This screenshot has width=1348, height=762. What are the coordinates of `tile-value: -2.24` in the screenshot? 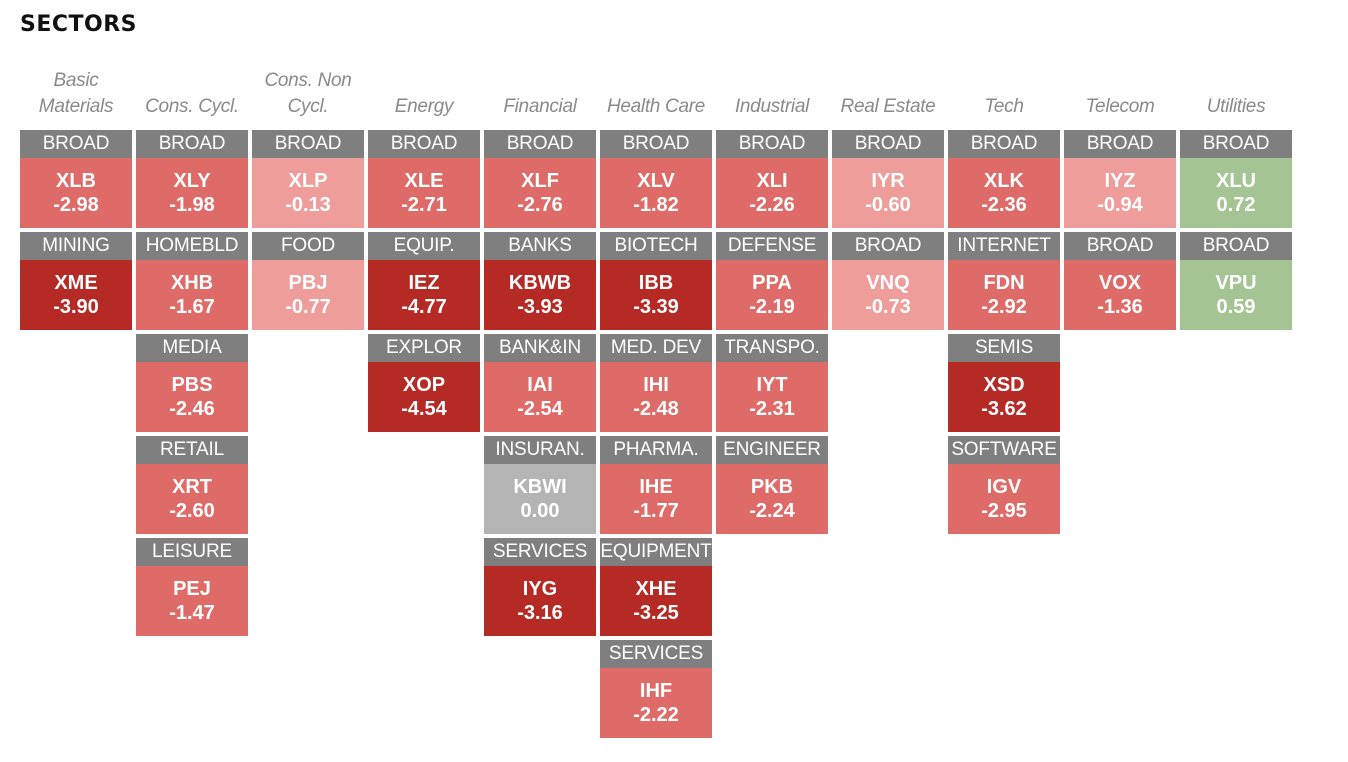 It's located at (772, 511).